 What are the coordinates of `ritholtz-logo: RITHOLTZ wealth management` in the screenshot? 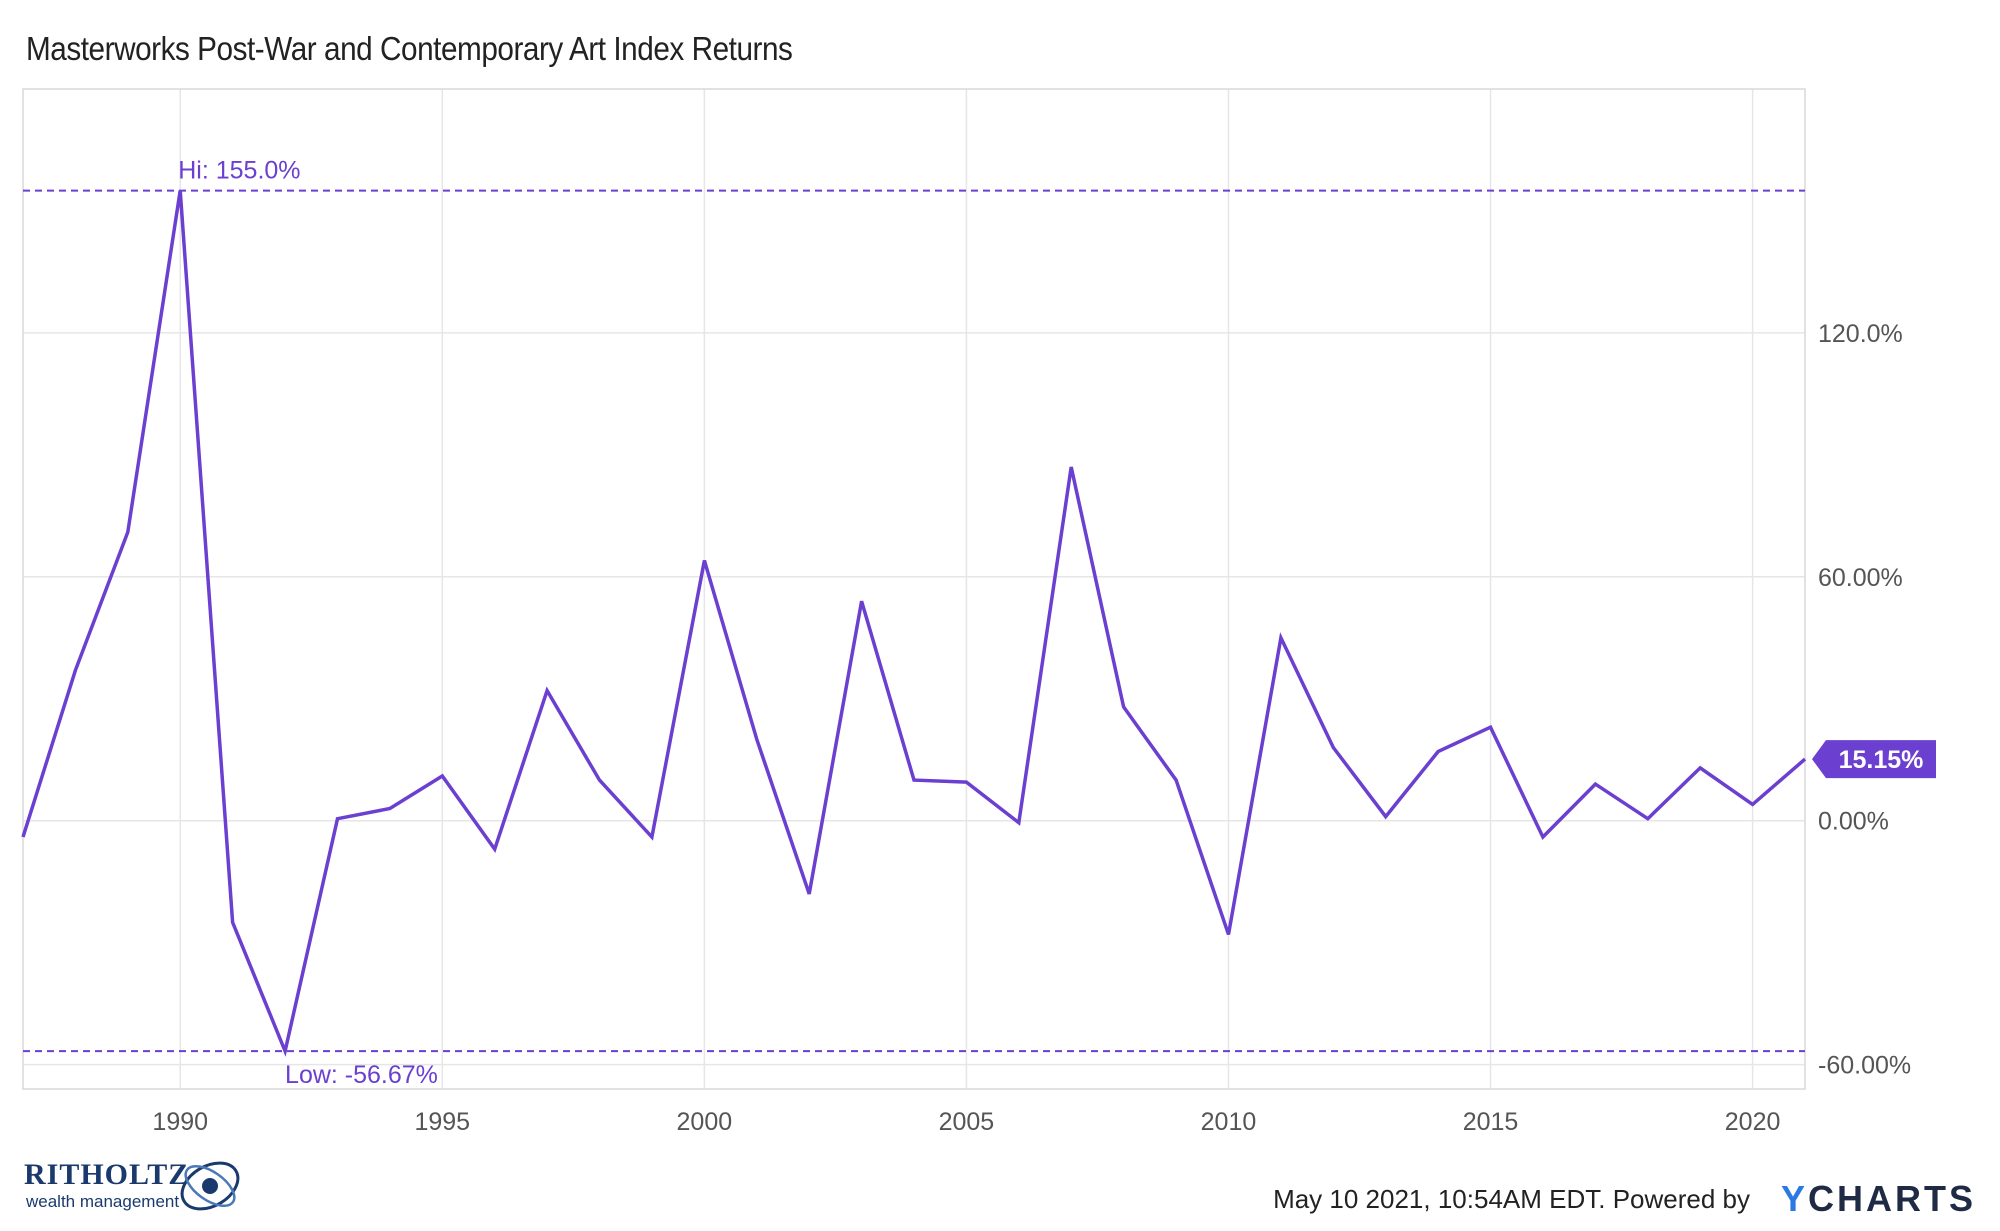 It's located at (134, 1188).